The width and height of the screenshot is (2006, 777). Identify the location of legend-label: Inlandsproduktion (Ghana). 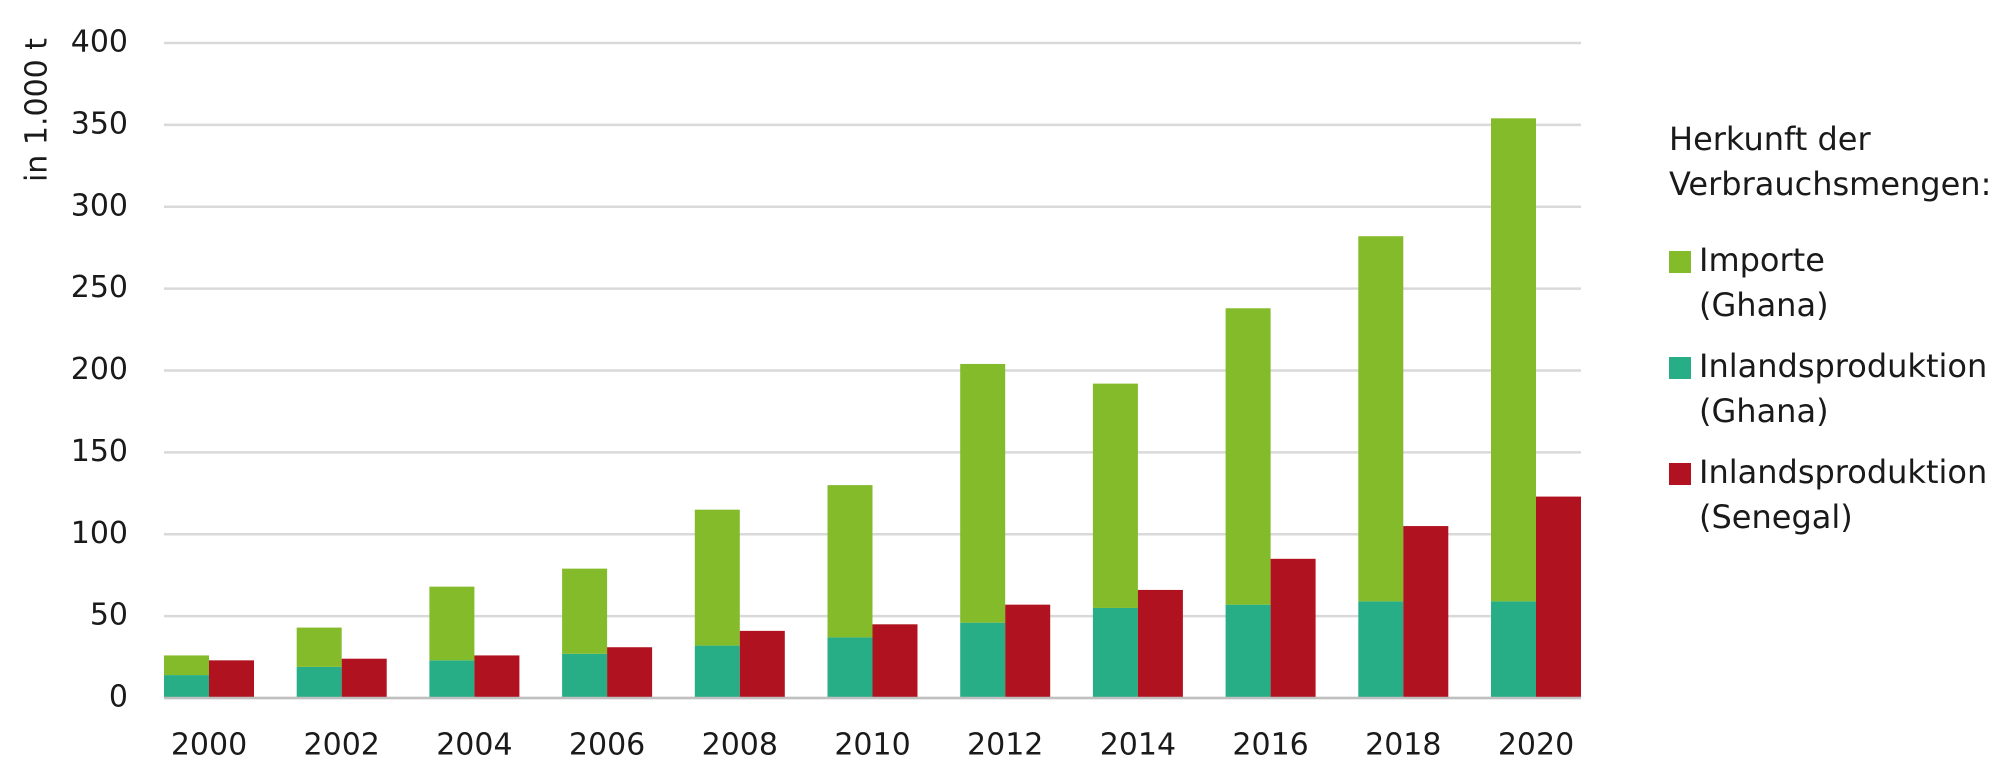
(1843, 388).